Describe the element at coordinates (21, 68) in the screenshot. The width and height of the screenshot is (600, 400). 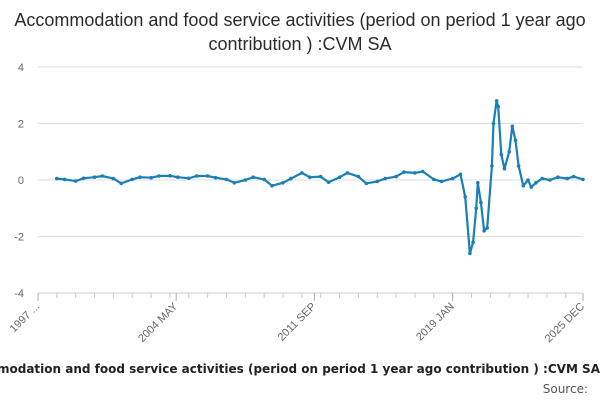
I see `y-tick-label: 4` at that location.